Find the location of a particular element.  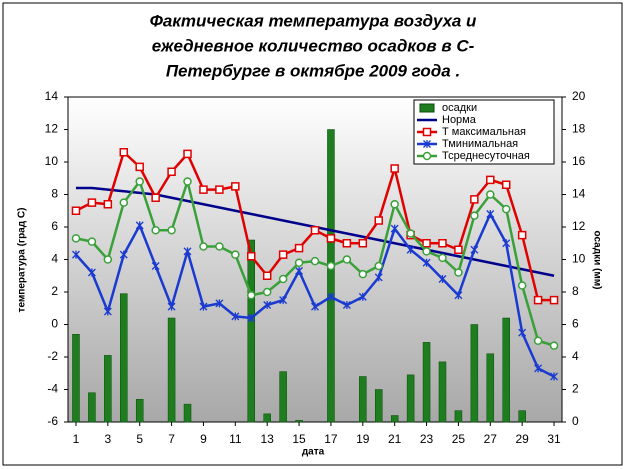

legend-marker is located at coordinates (427, 156).